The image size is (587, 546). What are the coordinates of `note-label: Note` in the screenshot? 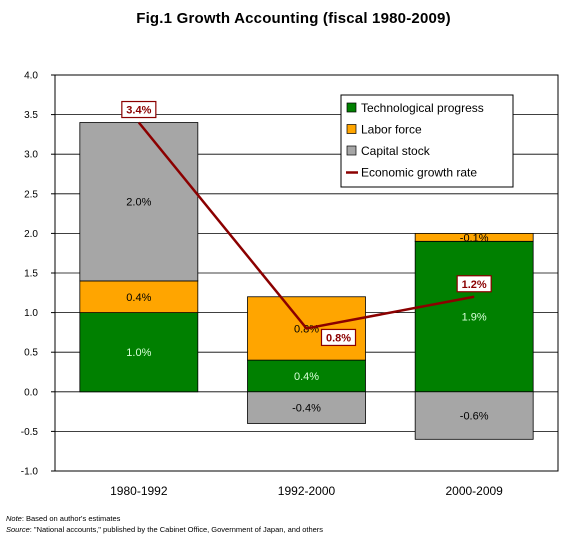 It's located at (14, 518).